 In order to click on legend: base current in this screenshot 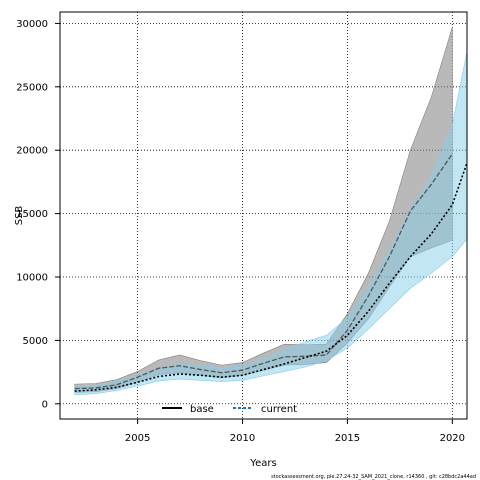, I will do `click(229, 409)`.